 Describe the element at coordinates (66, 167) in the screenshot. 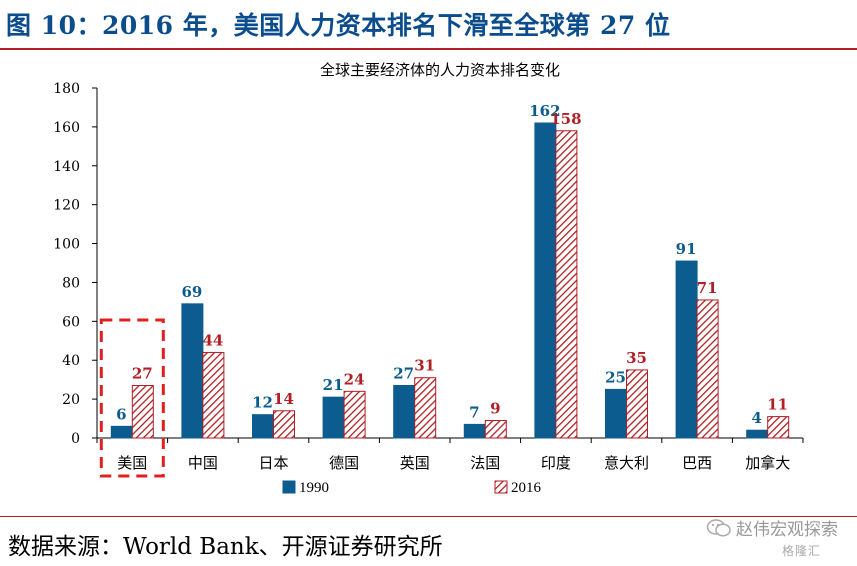

I see `y-tick-label: 140` at that location.